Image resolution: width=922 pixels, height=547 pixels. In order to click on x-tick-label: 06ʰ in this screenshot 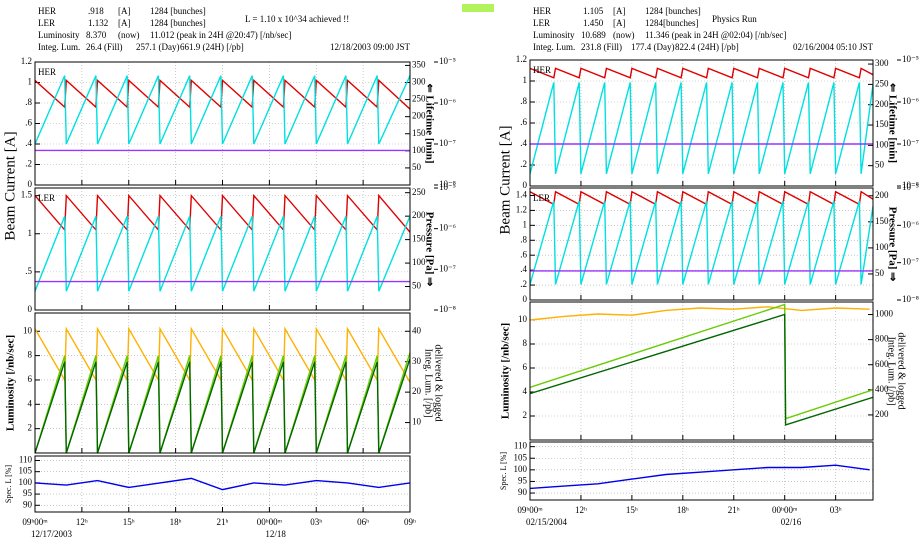, I will do `click(363, 522)`.